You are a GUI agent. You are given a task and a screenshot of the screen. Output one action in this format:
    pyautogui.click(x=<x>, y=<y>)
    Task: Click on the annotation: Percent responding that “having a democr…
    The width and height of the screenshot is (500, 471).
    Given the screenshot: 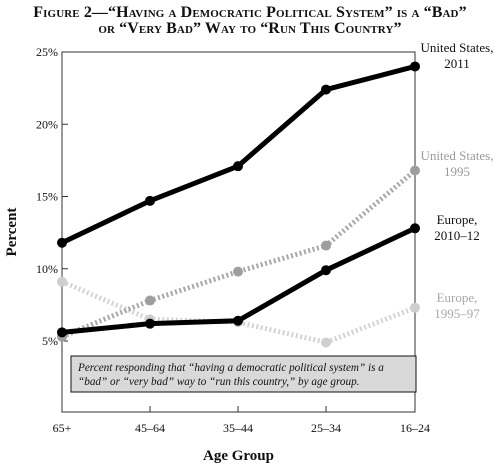 What is the action you would take?
    pyautogui.click(x=243, y=374)
    